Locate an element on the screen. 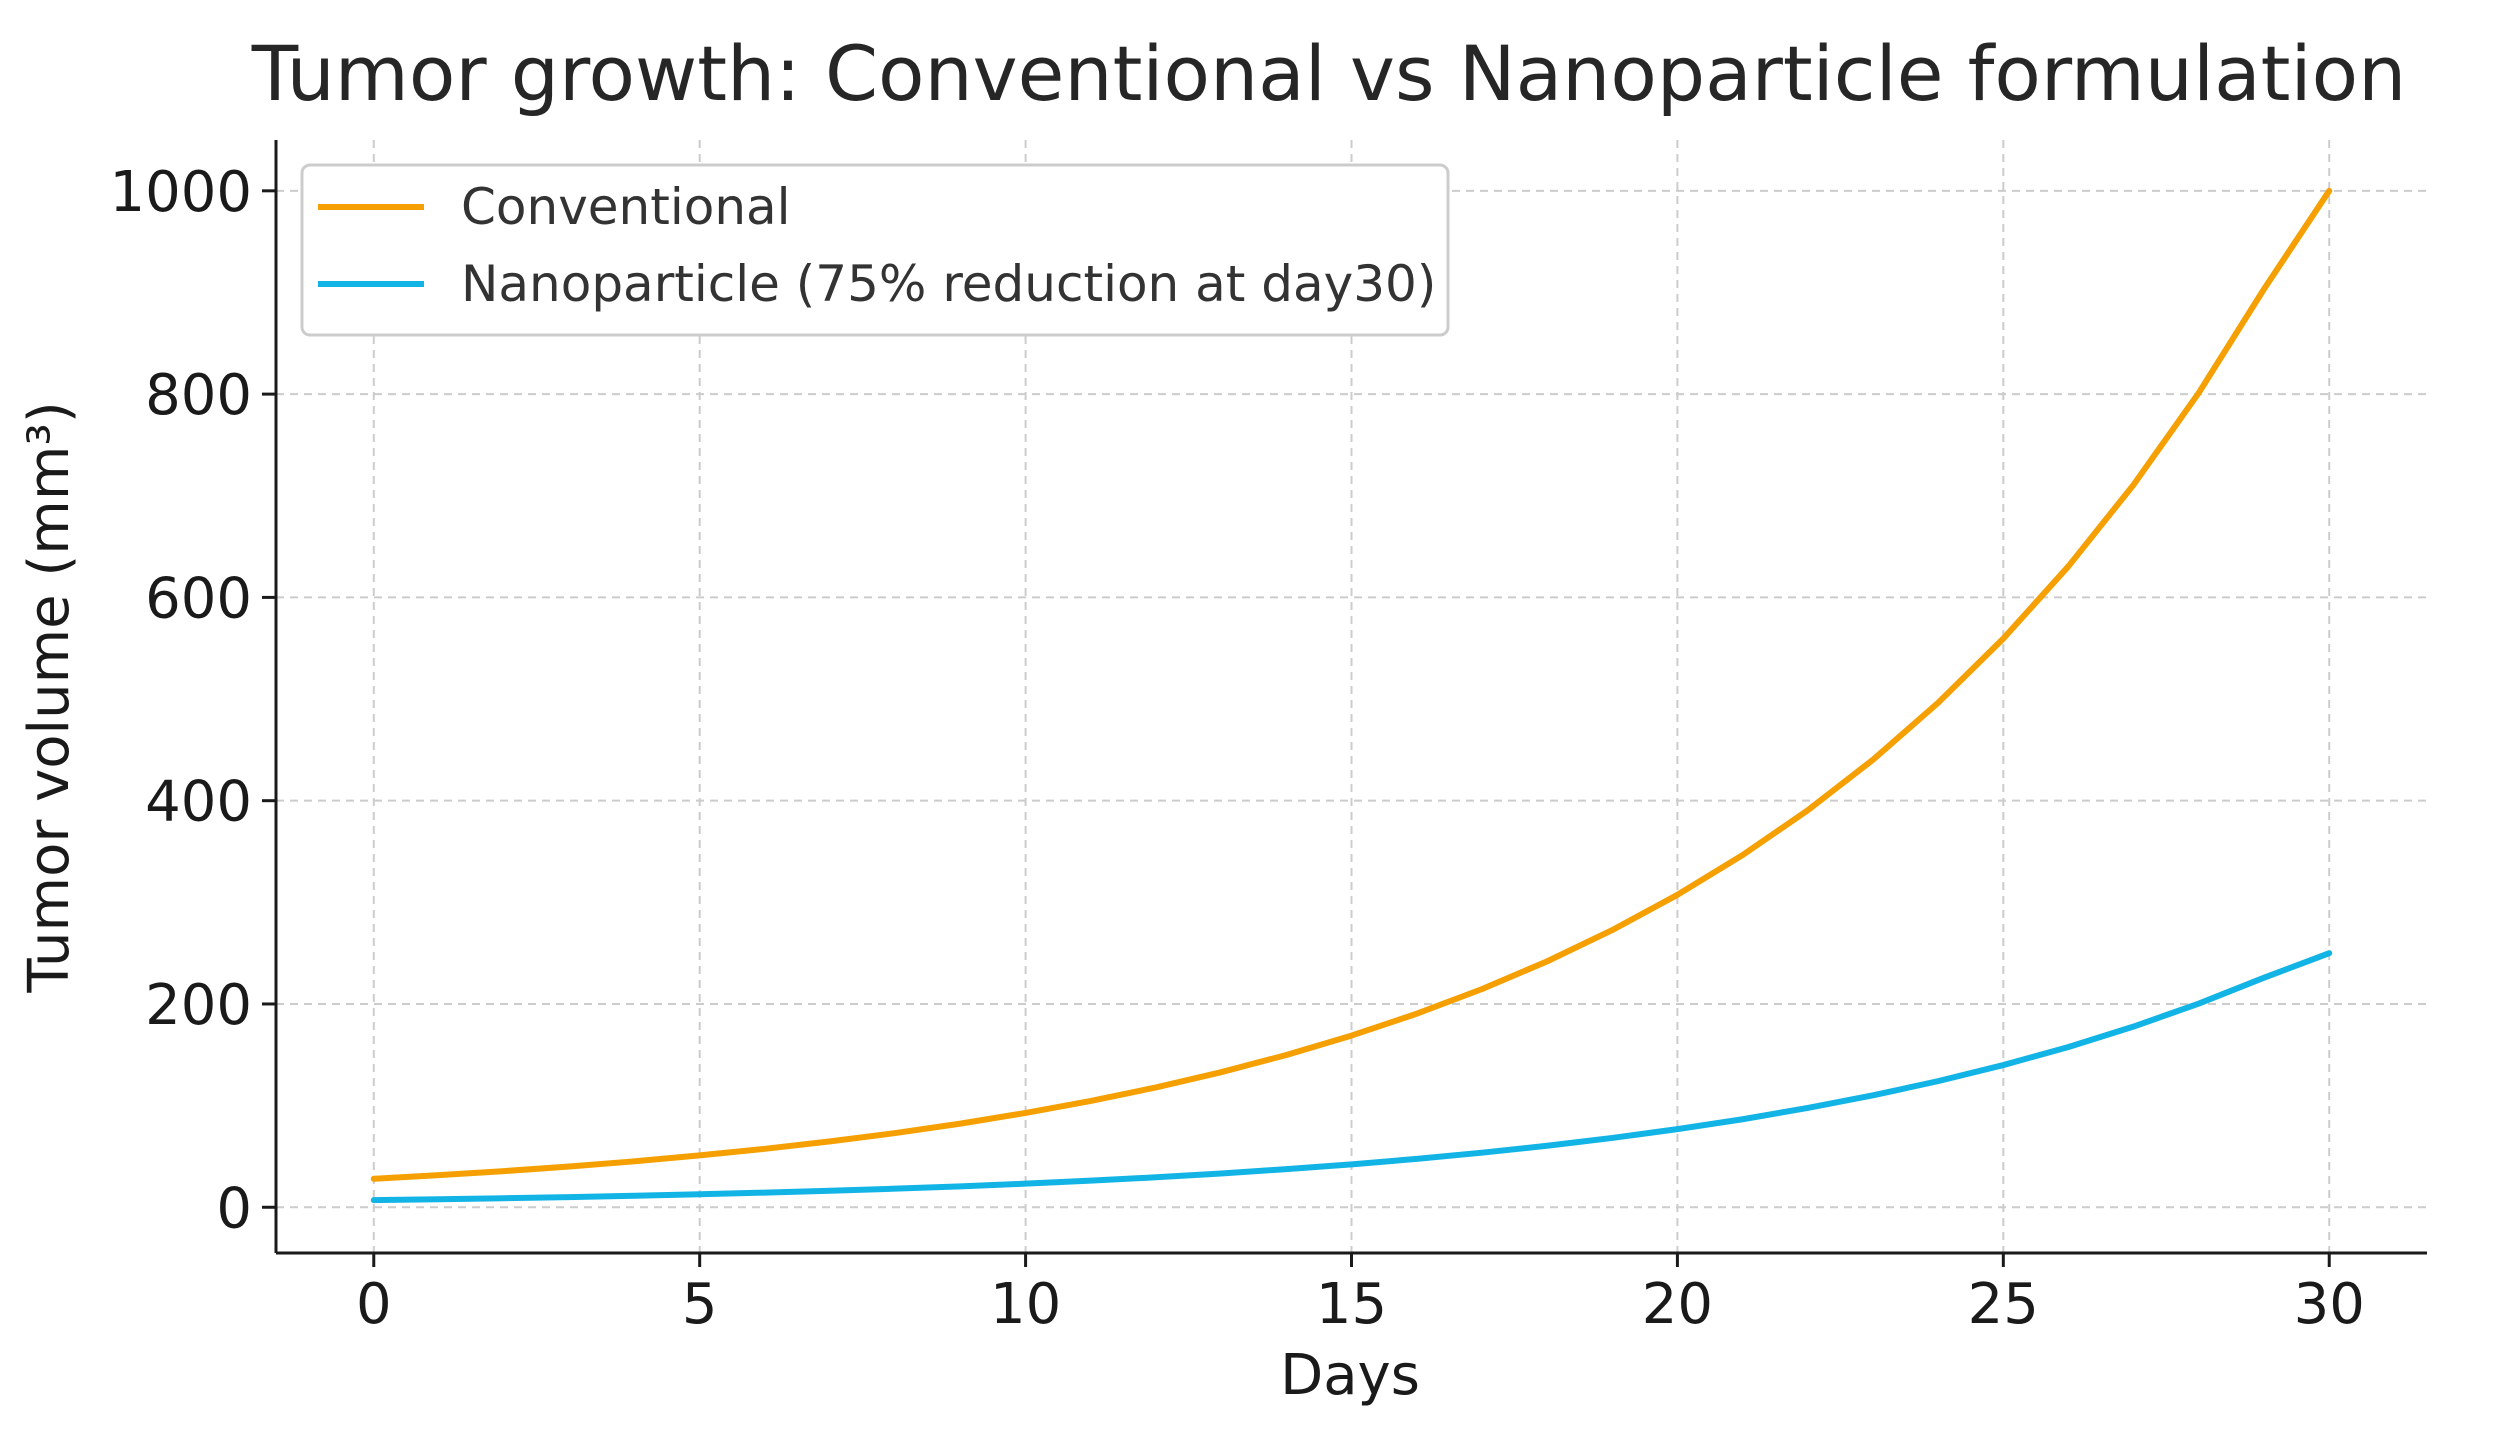 This screenshot has height=1433, width=2498. y-tick-label: 400 is located at coordinates (198, 802).